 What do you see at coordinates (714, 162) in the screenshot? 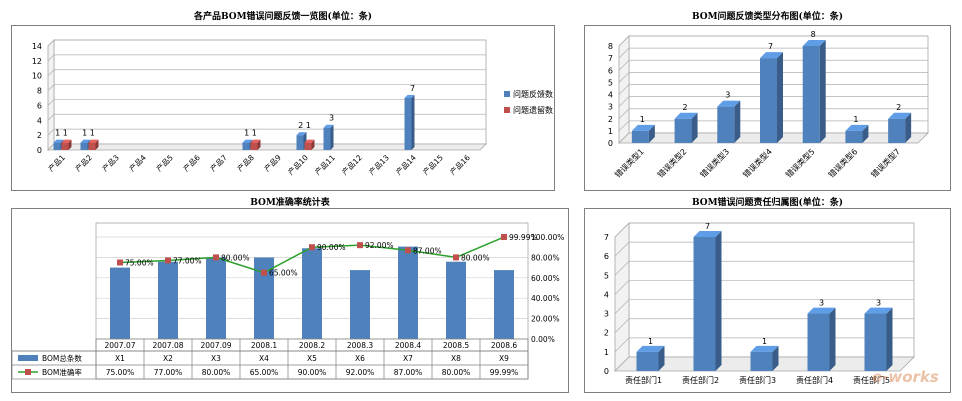
I see `c2-xtick: 错误类型3` at bounding box center [714, 162].